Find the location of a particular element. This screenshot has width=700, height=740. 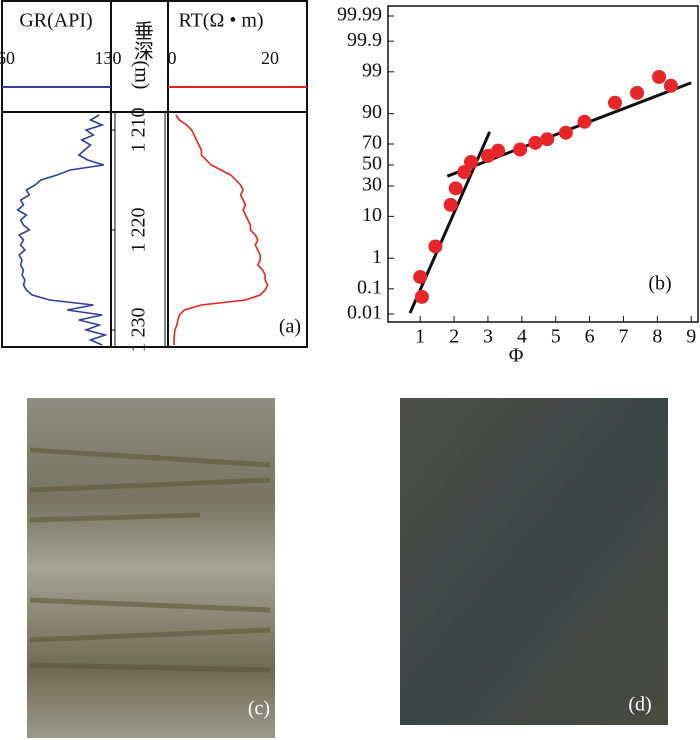

x-tick-label: 8 is located at coordinates (657, 337).